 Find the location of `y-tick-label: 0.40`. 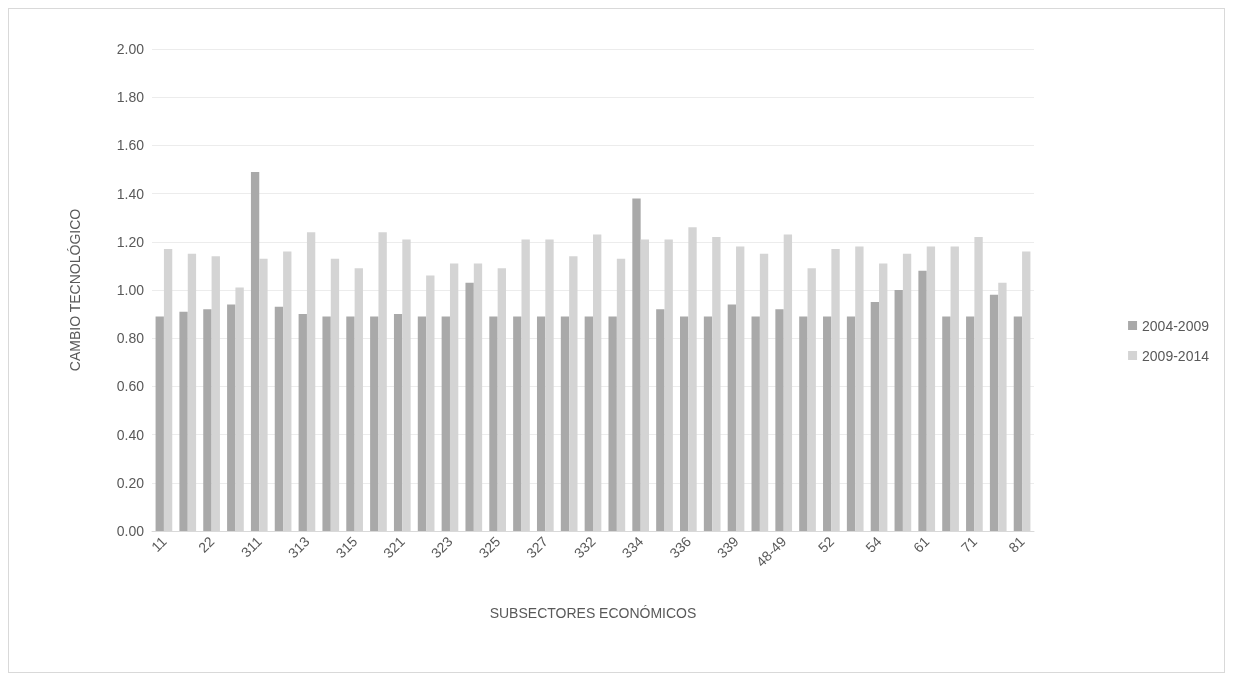

y-tick-label: 0.40 is located at coordinates (130, 434).